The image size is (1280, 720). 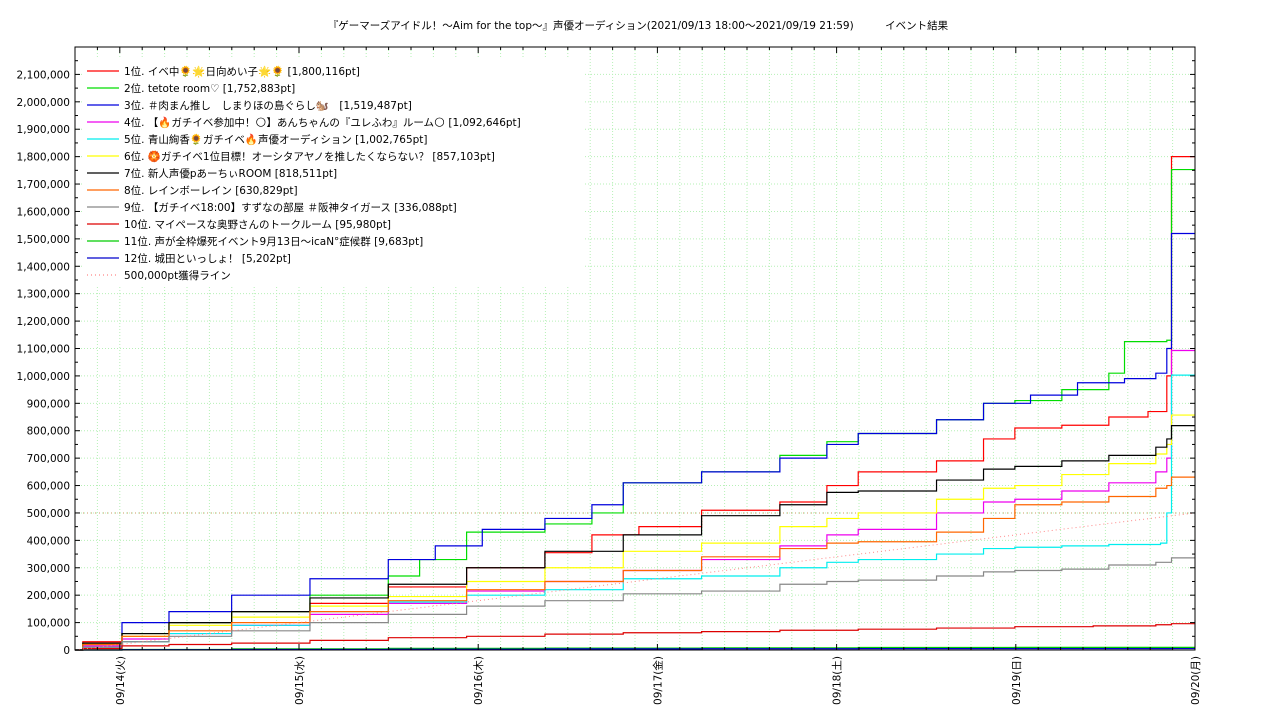 I want to click on y-tick-label: 1,000,000, so click(x=43, y=377).